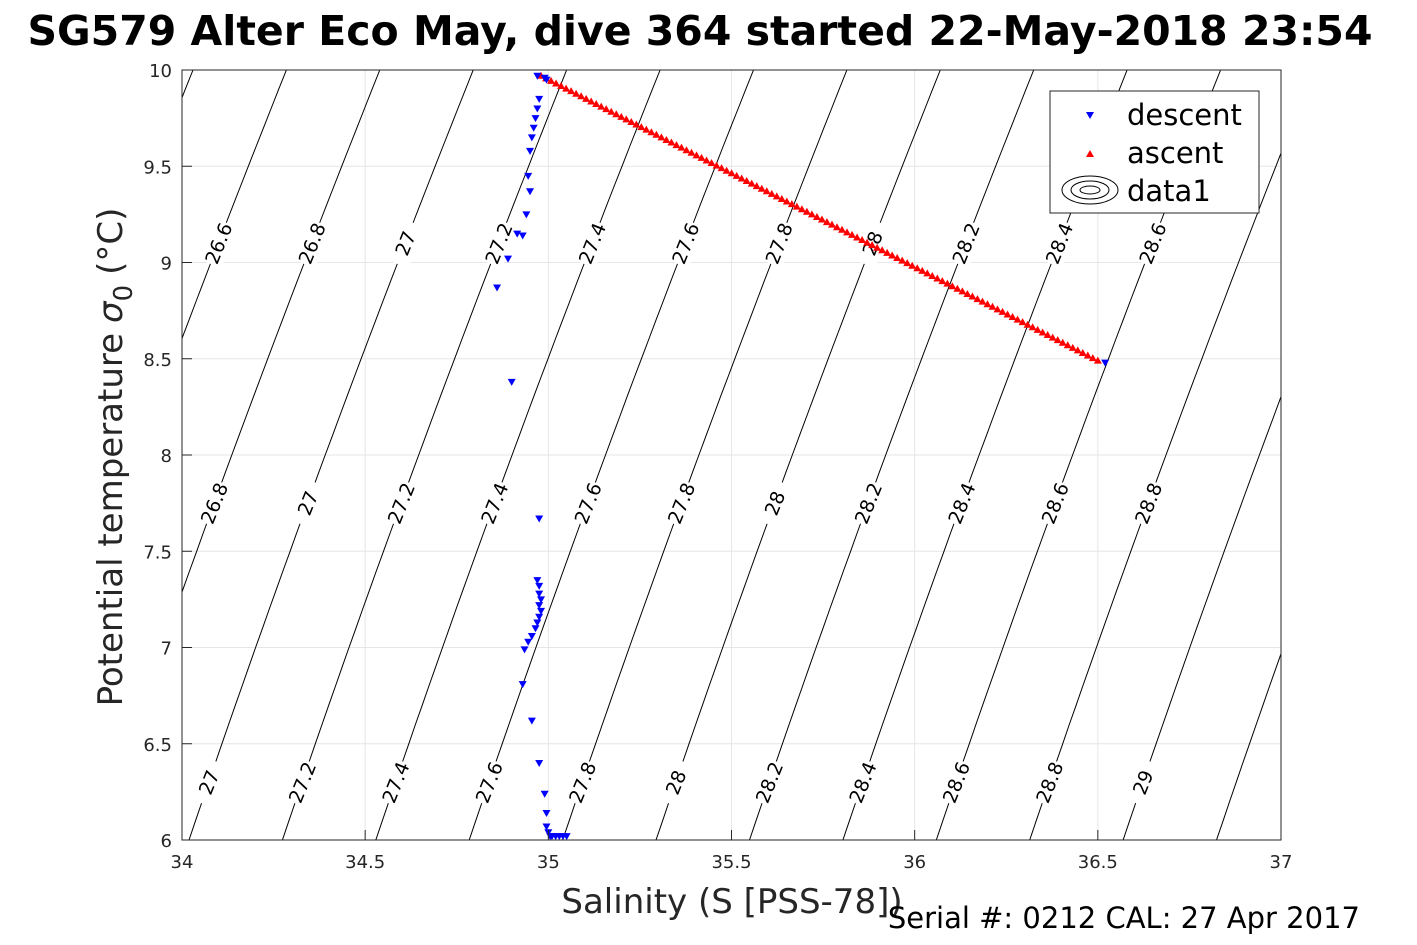 This screenshot has height=945, width=1417. What do you see at coordinates (1124, 918) in the screenshot?
I see `serial-cal-footer: Serial #: 0212 CAL: 27 Apr 2017` at bounding box center [1124, 918].